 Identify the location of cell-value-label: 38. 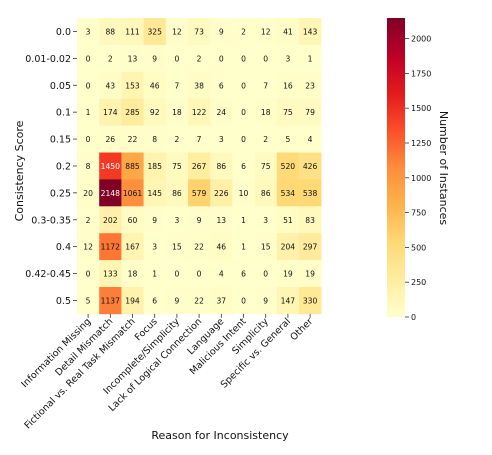
(199, 85).